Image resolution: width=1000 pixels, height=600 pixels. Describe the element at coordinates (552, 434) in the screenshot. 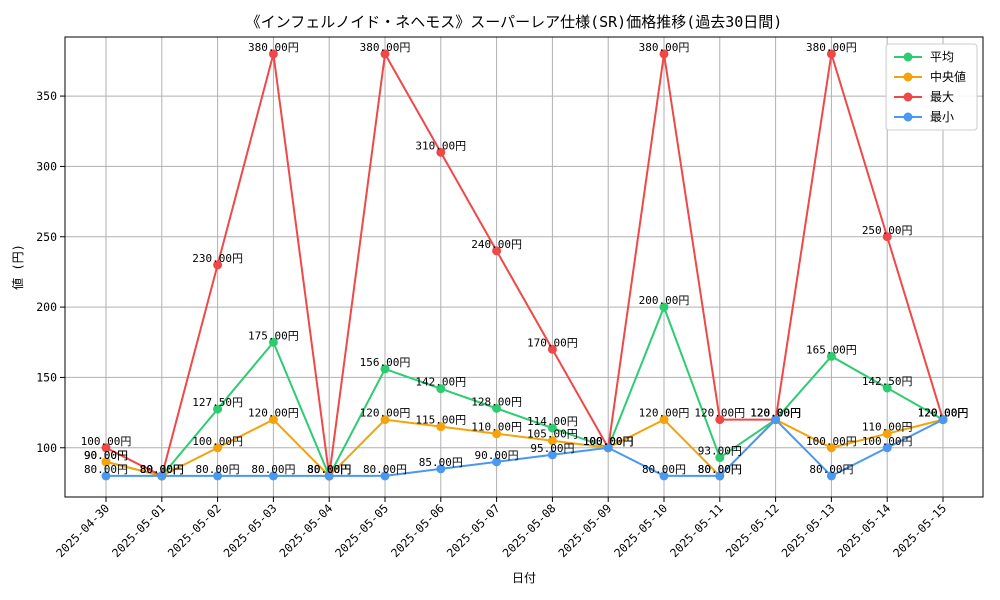

I see `data-label: 105.00円` at that location.